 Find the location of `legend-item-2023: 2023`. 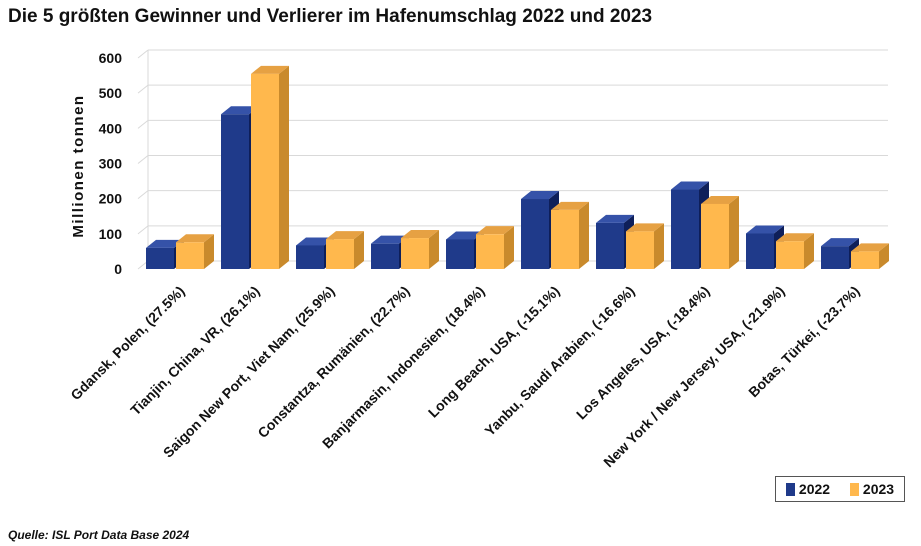

legend-item-2023: 2023 is located at coordinates (872, 489).